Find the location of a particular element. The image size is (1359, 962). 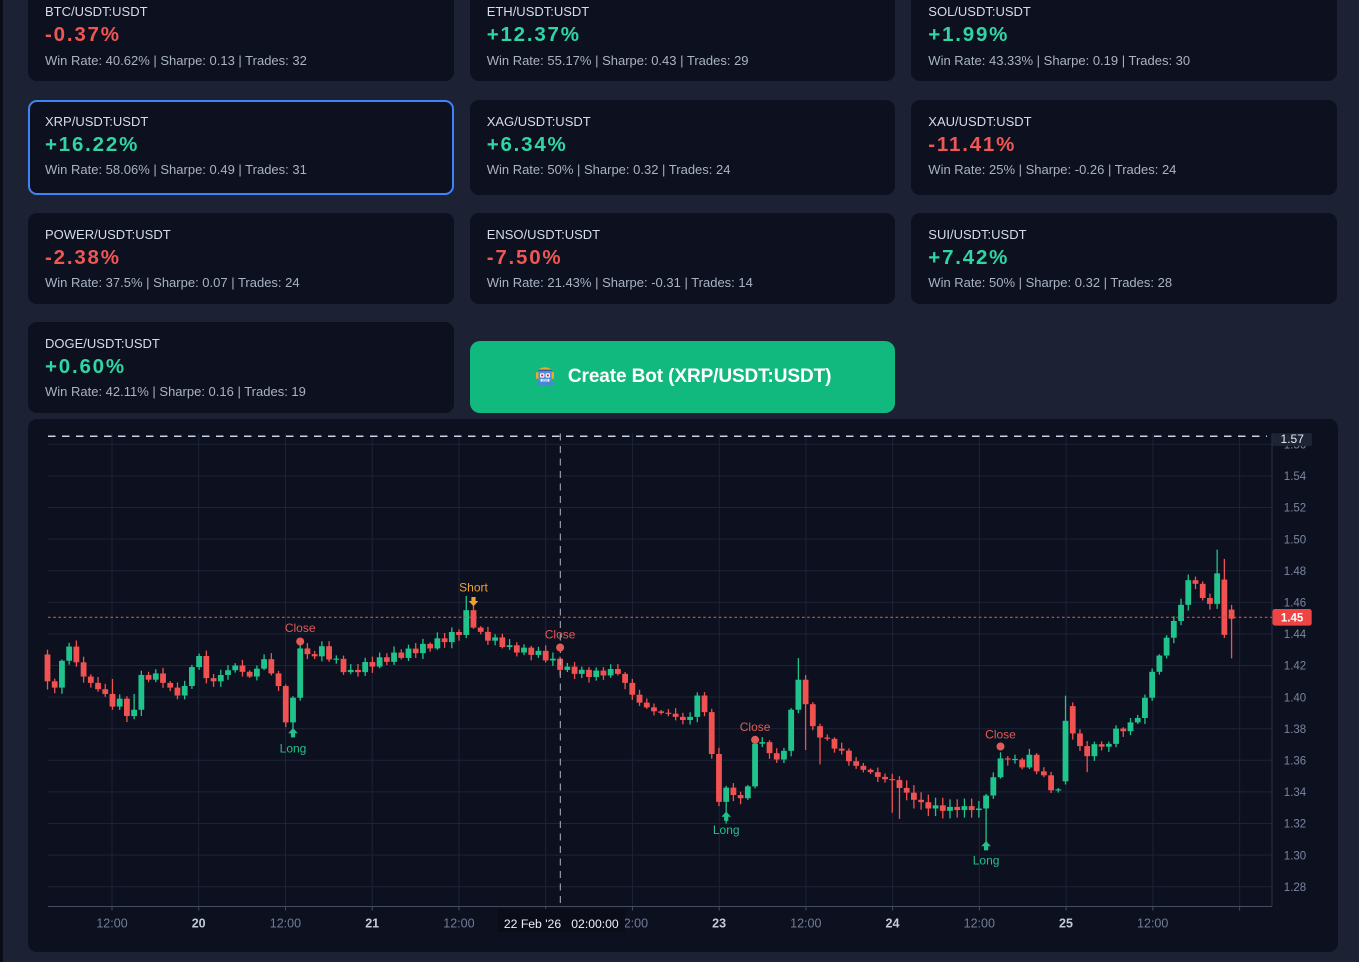

svg-text: 1.36 is located at coordinates (1295, 761).